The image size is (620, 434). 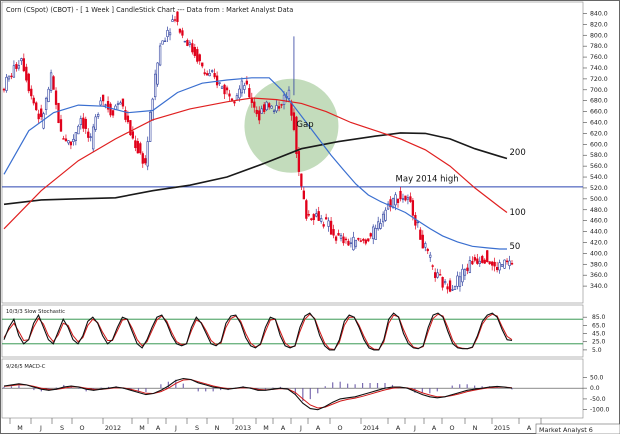 I want to click on y-tick-label: 50.0, so click(x=597, y=377).